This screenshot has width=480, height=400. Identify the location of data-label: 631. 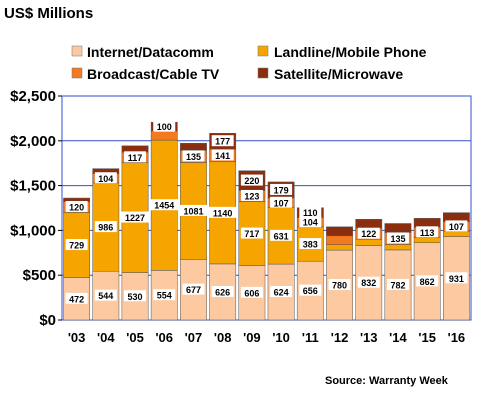
(281, 236).